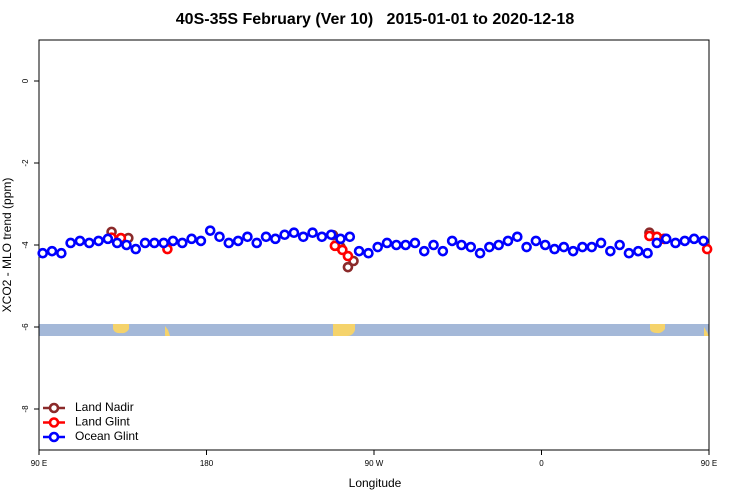  What do you see at coordinates (102, 422) in the screenshot?
I see `legend-label: Land Glint` at bounding box center [102, 422].